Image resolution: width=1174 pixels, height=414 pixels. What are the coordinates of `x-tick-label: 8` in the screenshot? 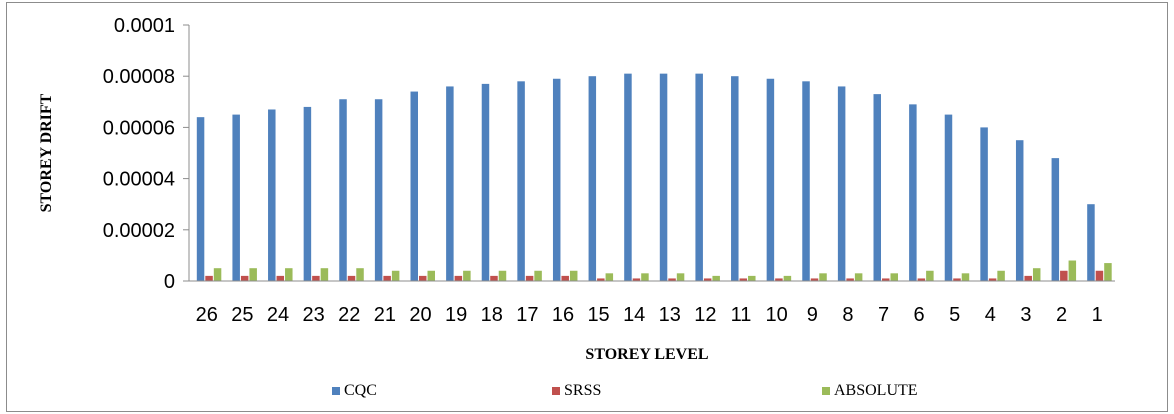 It's located at (847, 315).